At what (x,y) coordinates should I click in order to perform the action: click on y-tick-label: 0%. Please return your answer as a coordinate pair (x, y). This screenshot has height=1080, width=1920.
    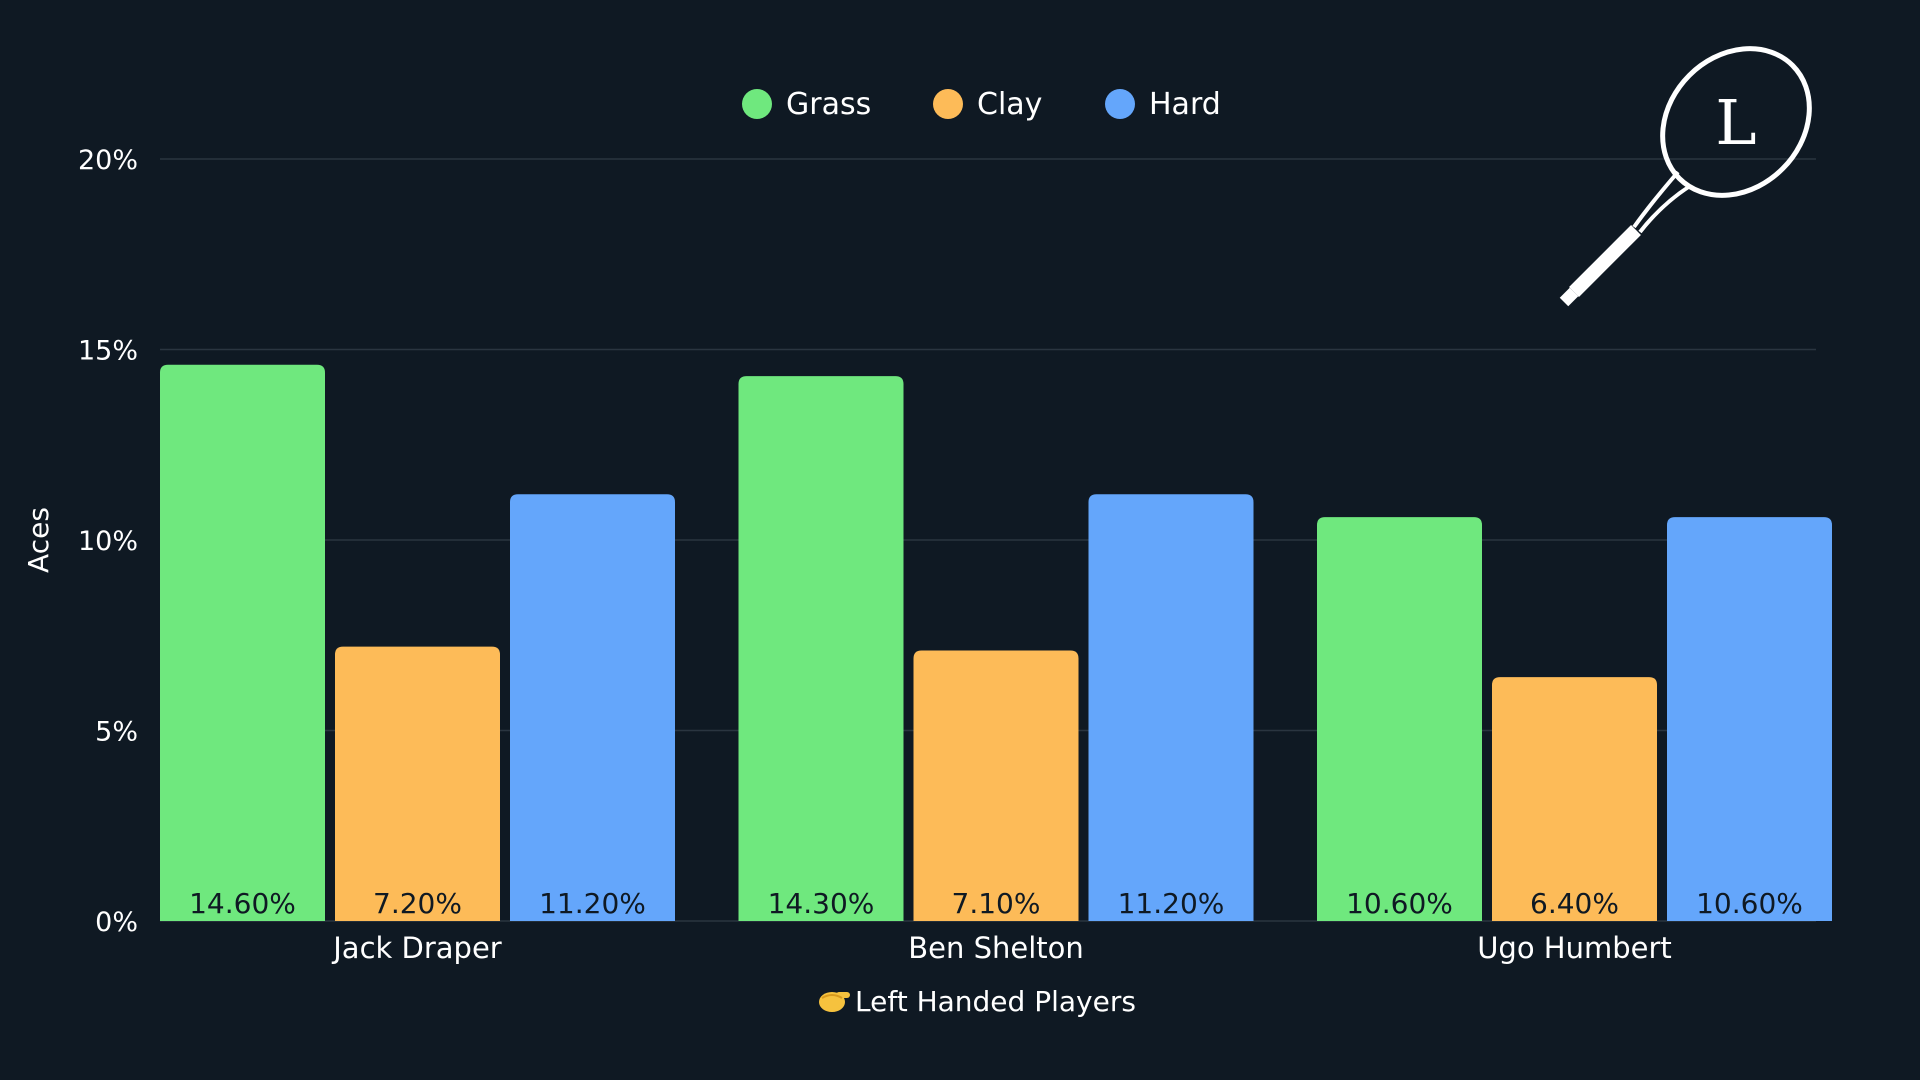
    Looking at the image, I should click on (116, 922).